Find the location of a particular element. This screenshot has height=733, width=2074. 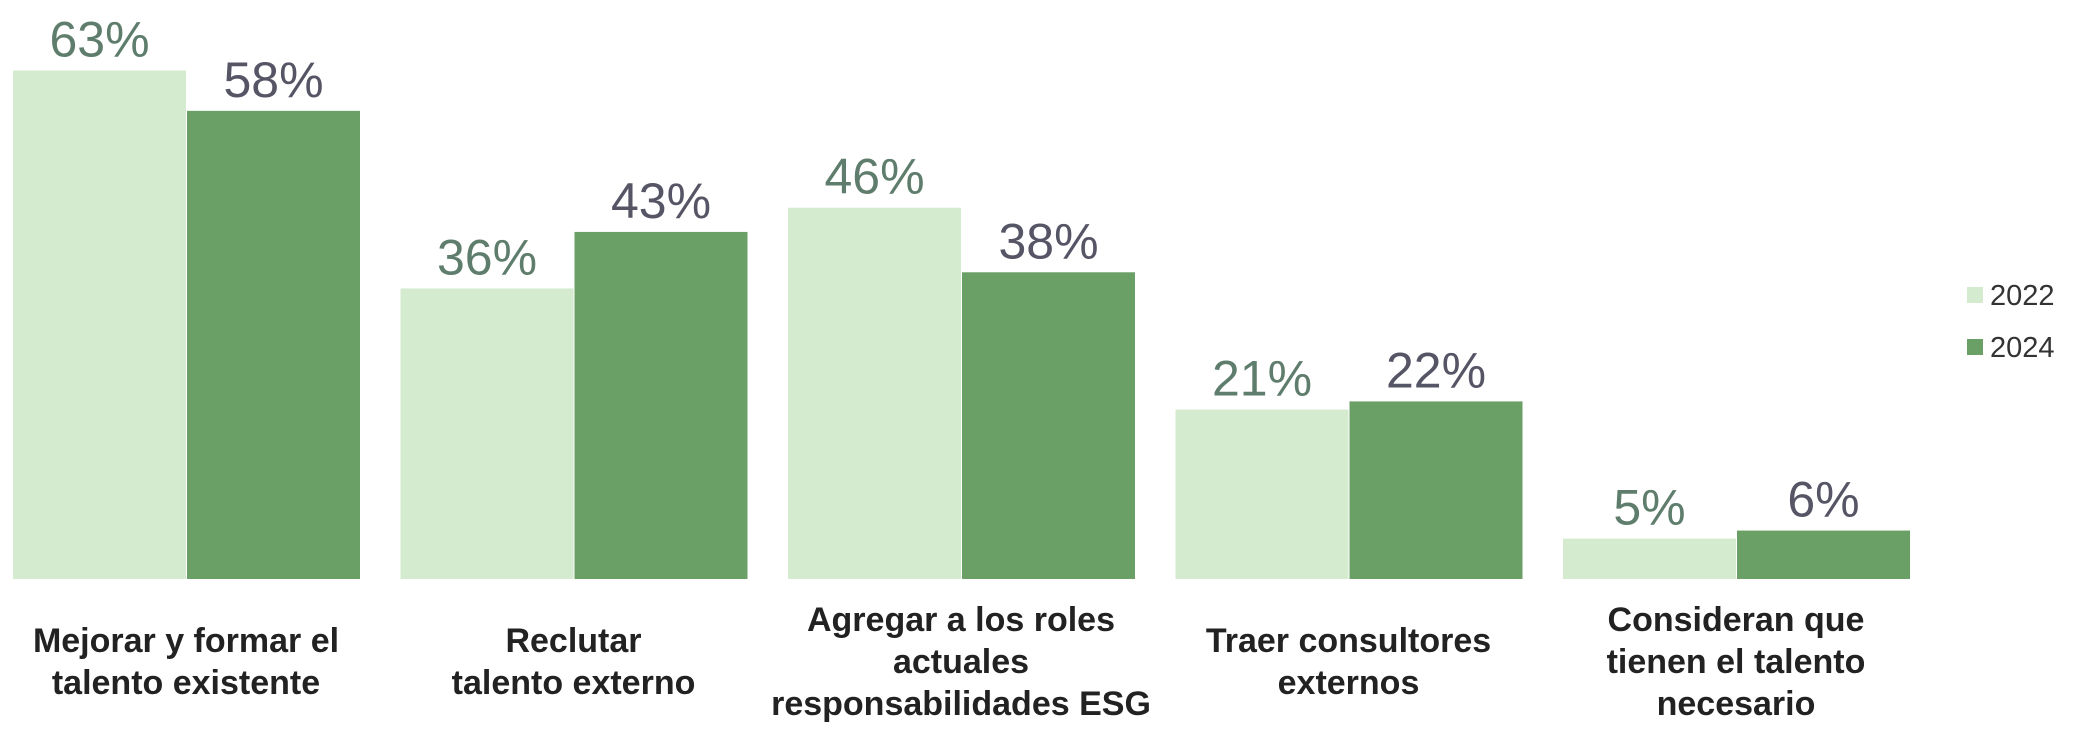

value-label: 43% is located at coordinates (661, 201).